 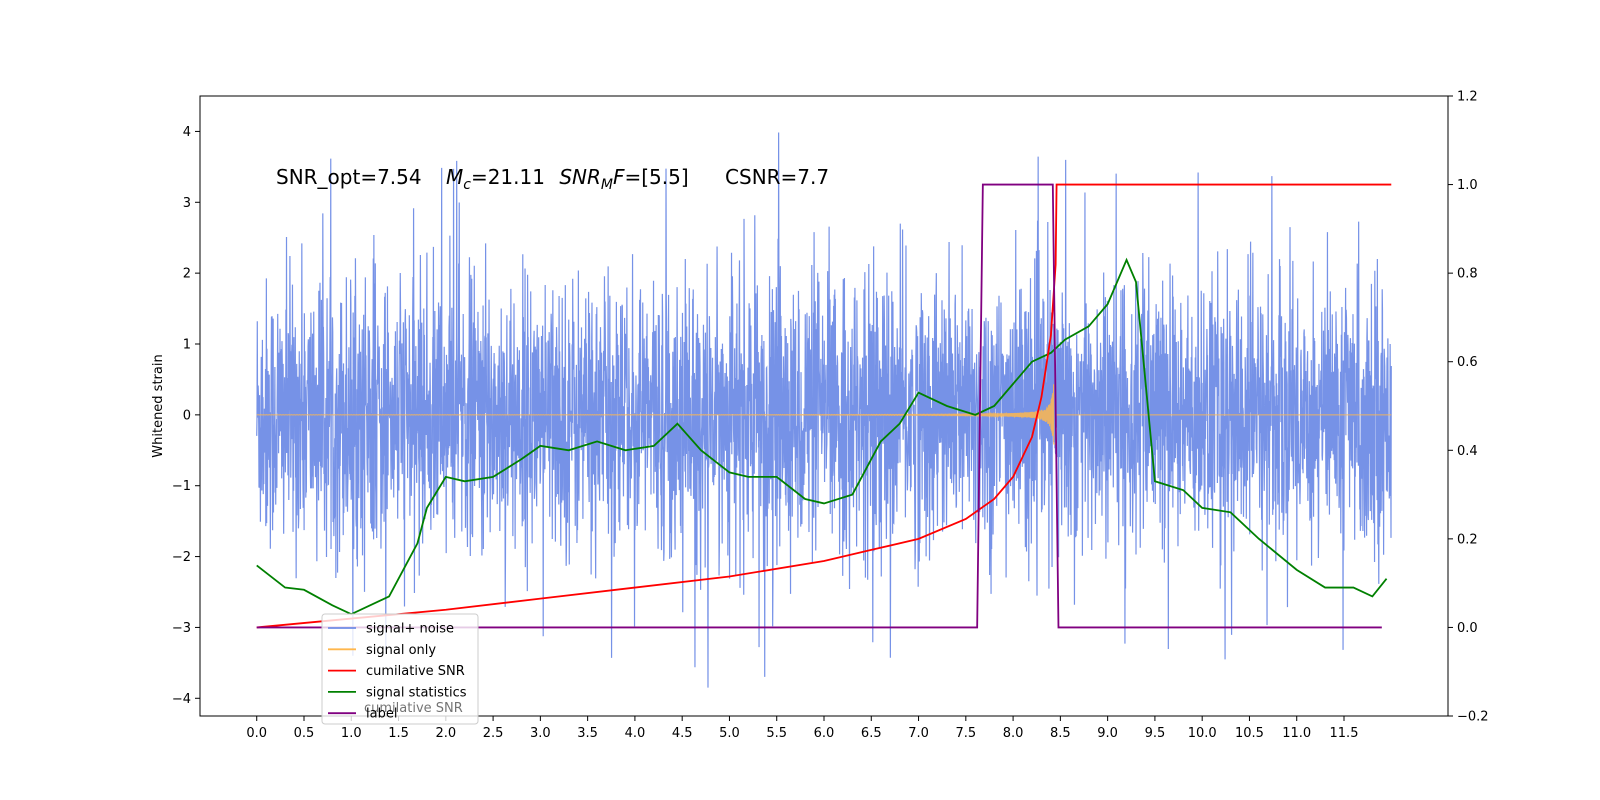 I want to click on y-left-tick-label: 4, so click(x=187, y=132).